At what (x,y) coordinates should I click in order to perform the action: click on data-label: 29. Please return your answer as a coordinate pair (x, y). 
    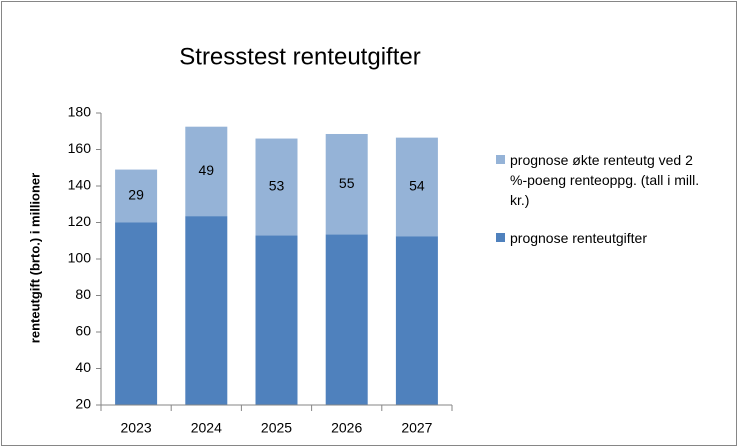
    Looking at the image, I should click on (136, 195).